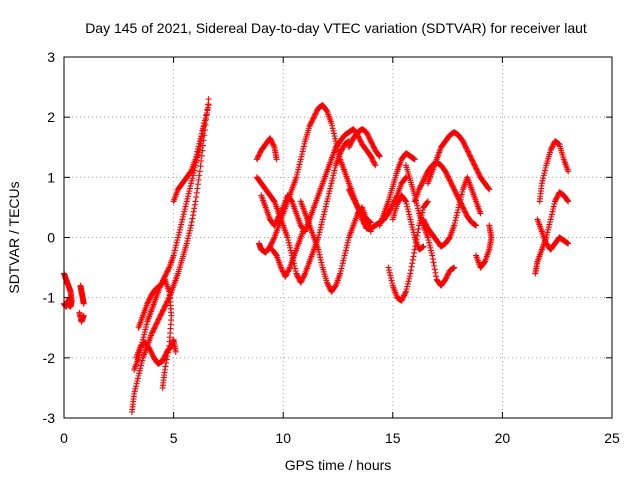  Describe the element at coordinates (51, 177) in the screenshot. I see `y-tick-label: 1` at that location.